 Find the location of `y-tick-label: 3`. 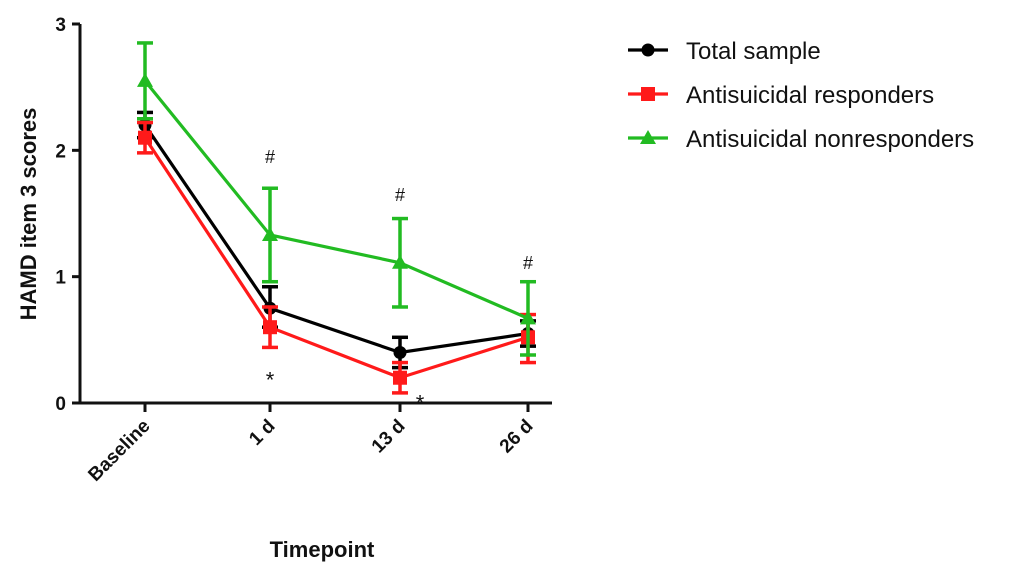

y-tick-label: 3 is located at coordinates (60, 25).